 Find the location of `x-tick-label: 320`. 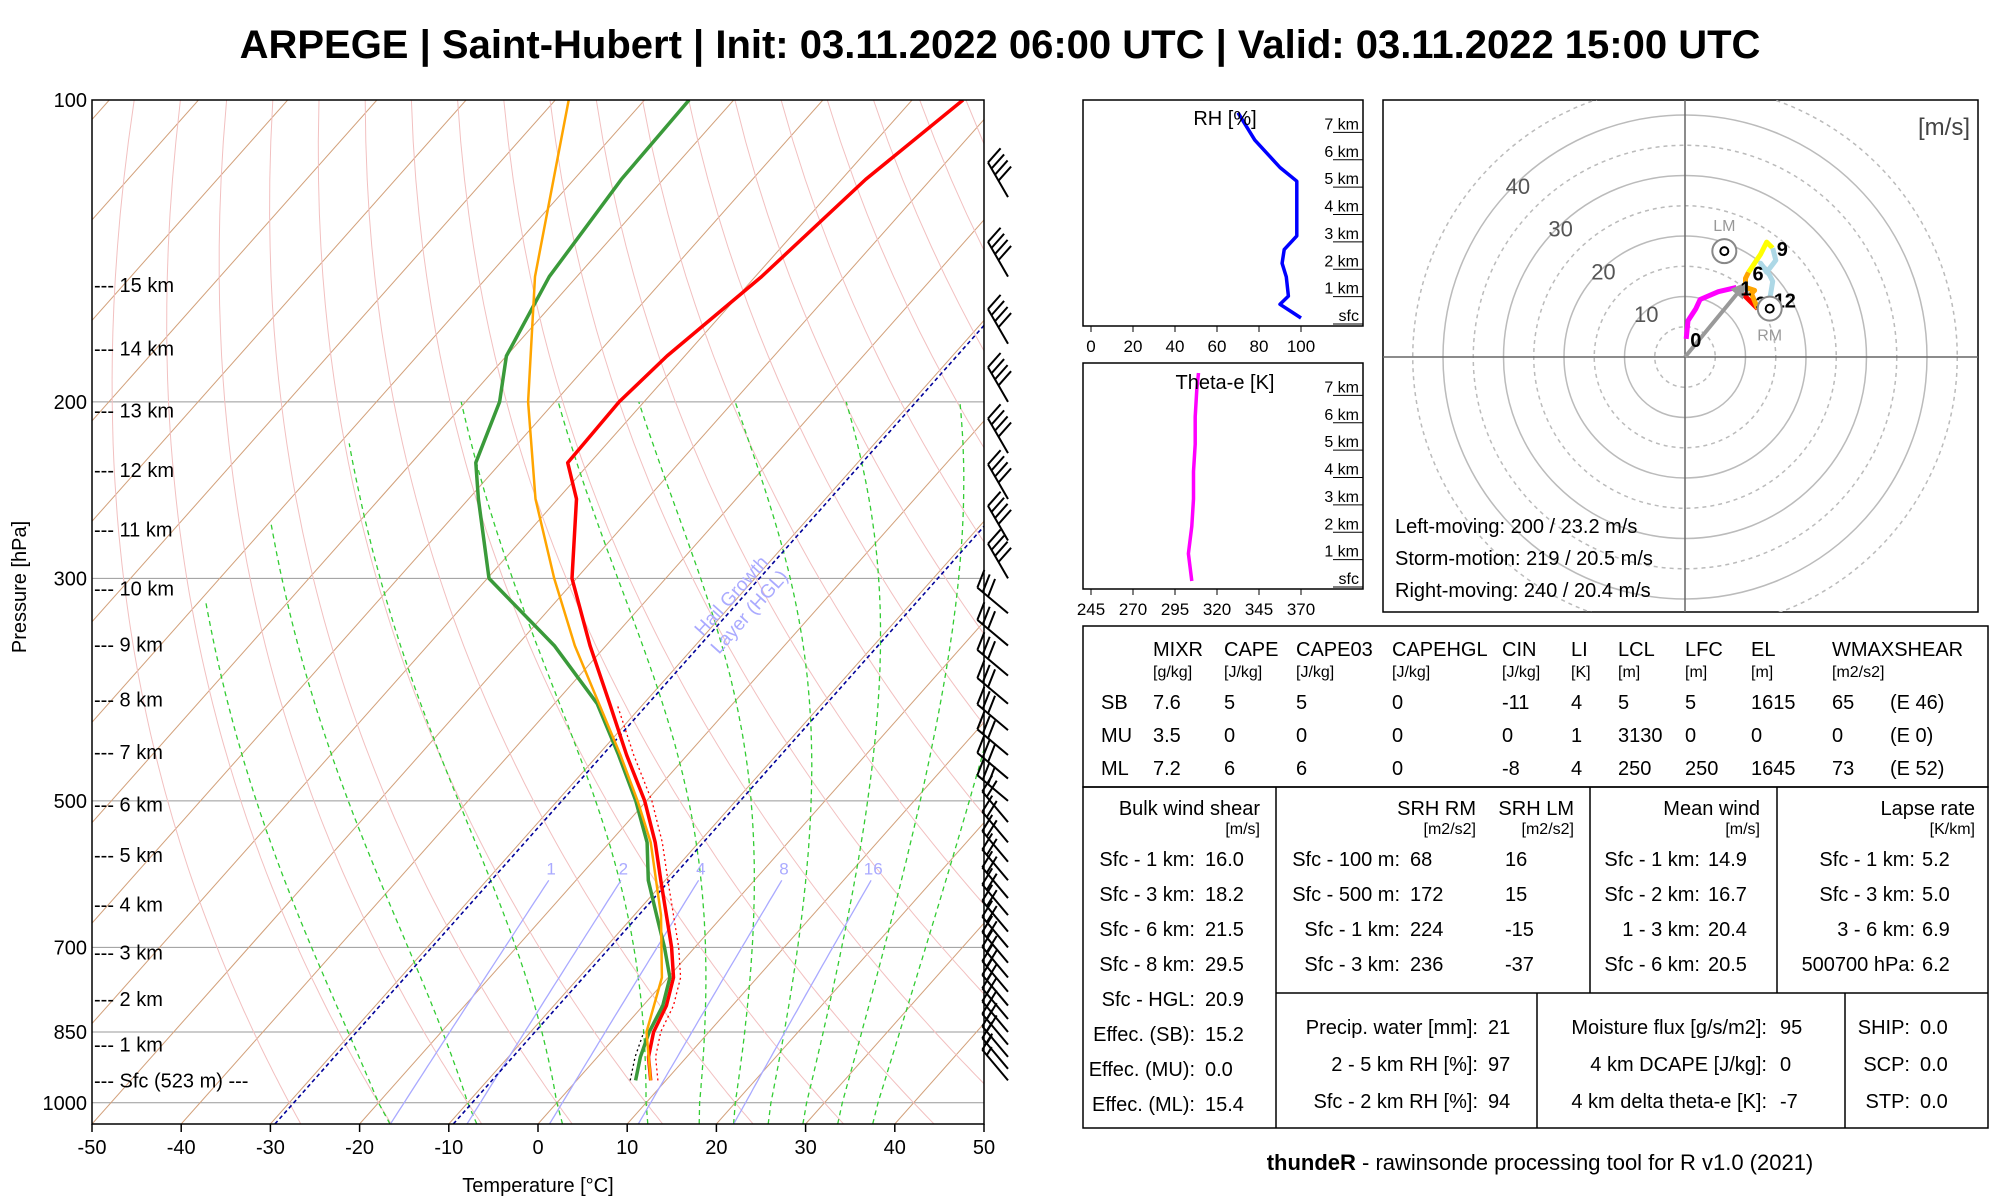

x-tick-label: 320 is located at coordinates (1217, 609).